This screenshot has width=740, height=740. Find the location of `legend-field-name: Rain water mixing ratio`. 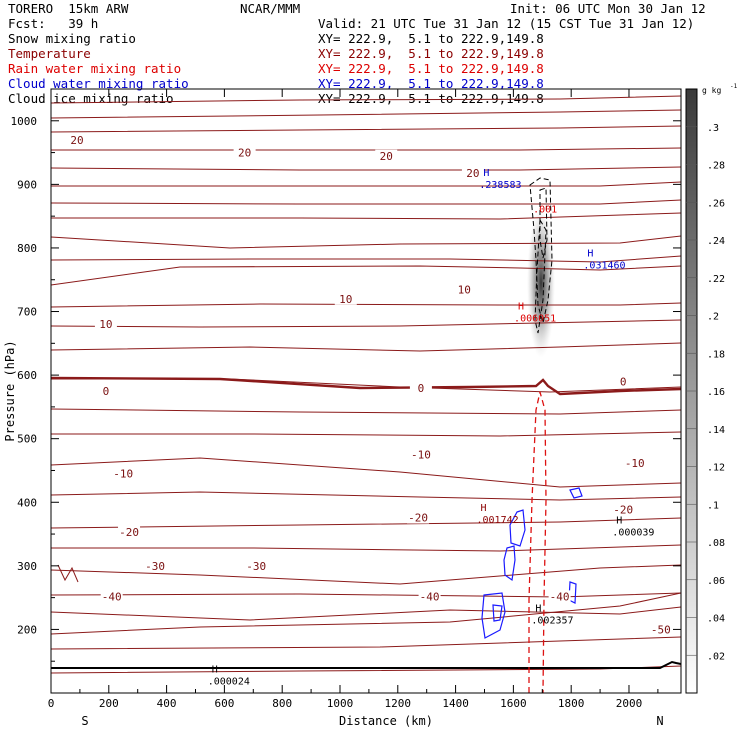

legend-field-name: Rain water mixing ratio is located at coordinates (95, 68).